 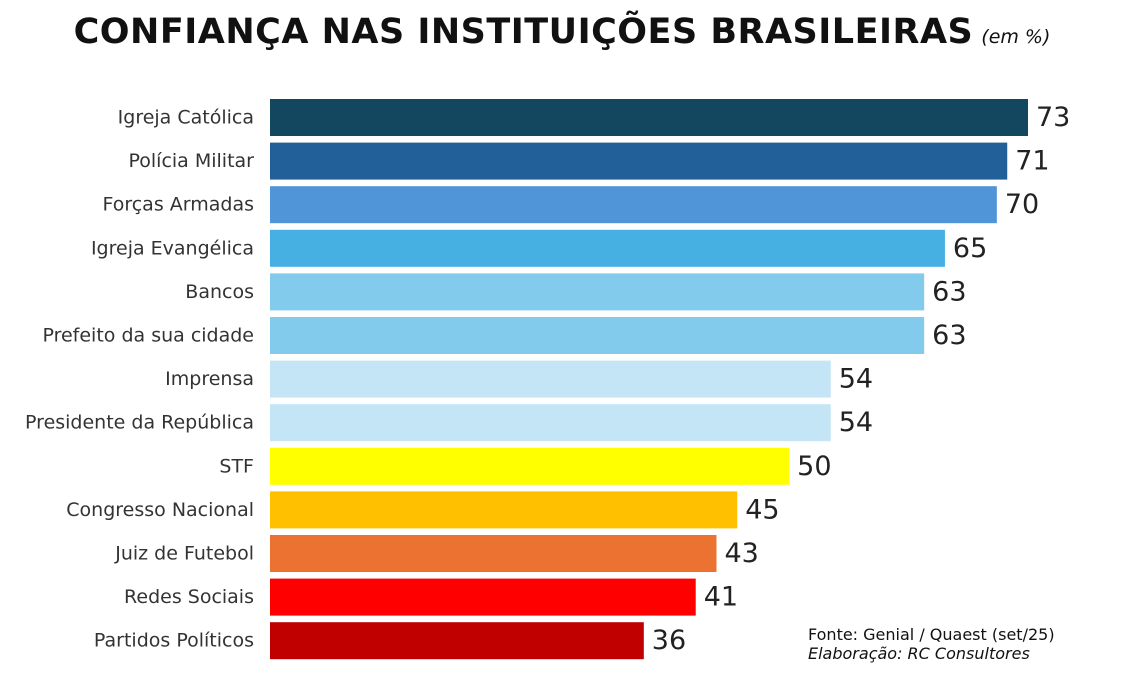 I want to click on value-label-12: 36, so click(x=669, y=640).